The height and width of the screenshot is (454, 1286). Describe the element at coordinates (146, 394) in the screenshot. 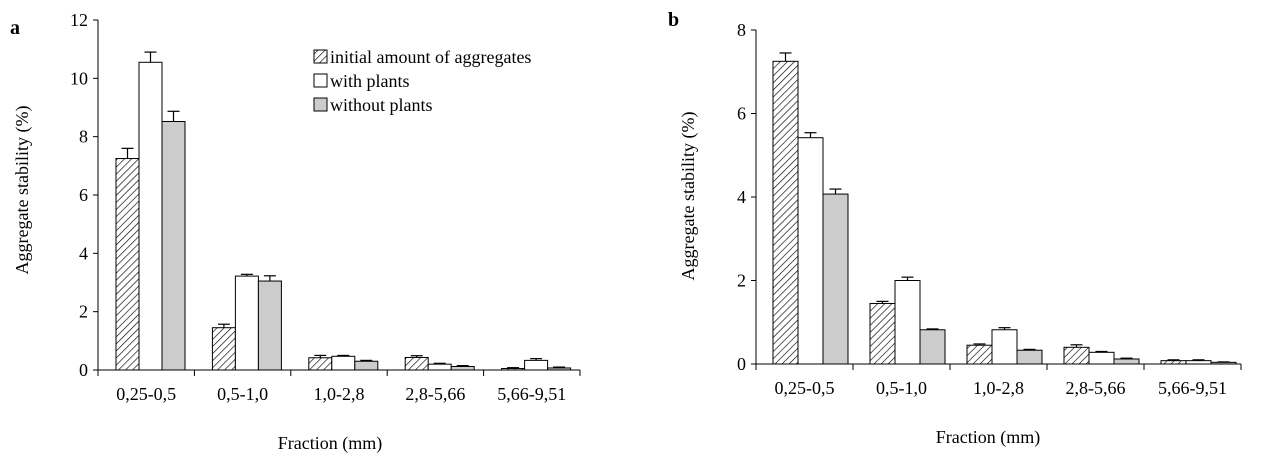

I see `x-tick-label-a: 0,25-0,5` at that location.